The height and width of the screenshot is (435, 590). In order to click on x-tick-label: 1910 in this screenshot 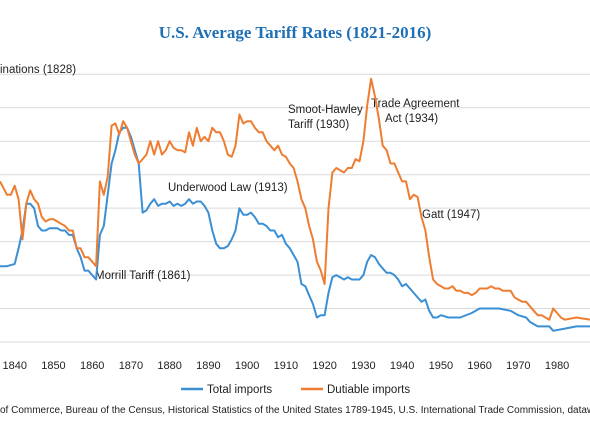, I will do `click(286, 366)`.